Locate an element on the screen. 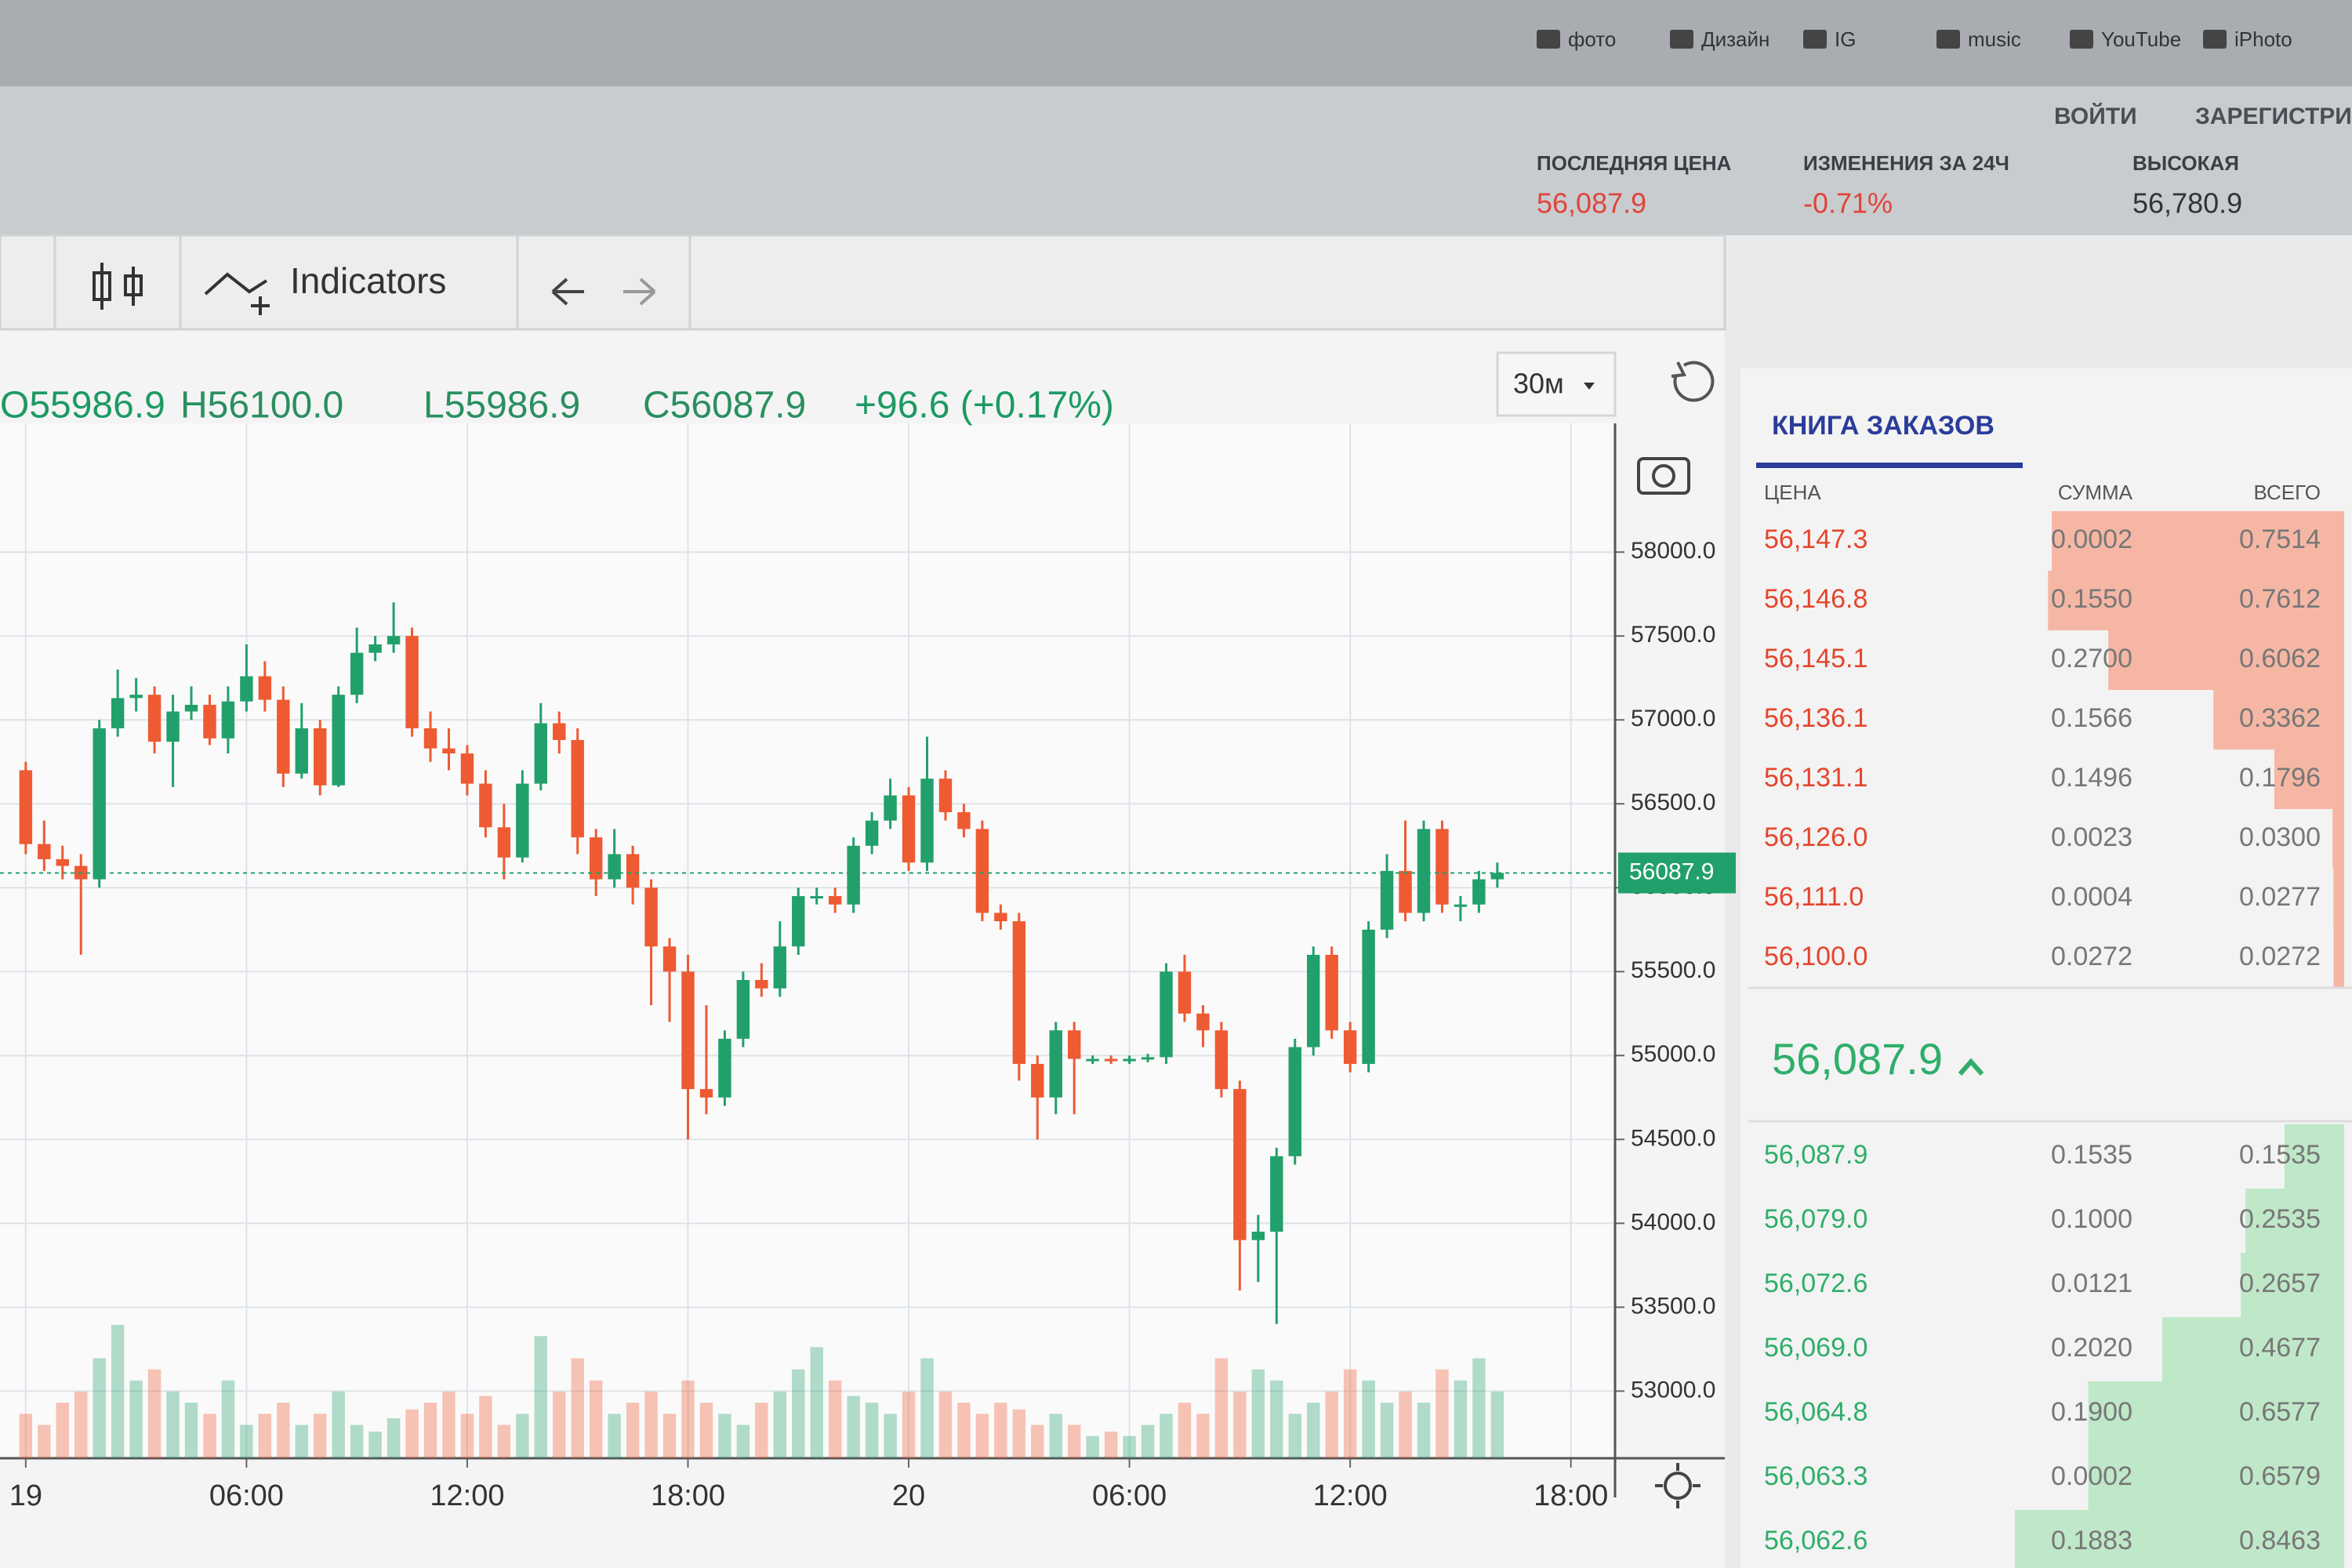 The width and height of the screenshot is (2352, 1568). bookmark: iPhoto is located at coordinates (2263, 39).